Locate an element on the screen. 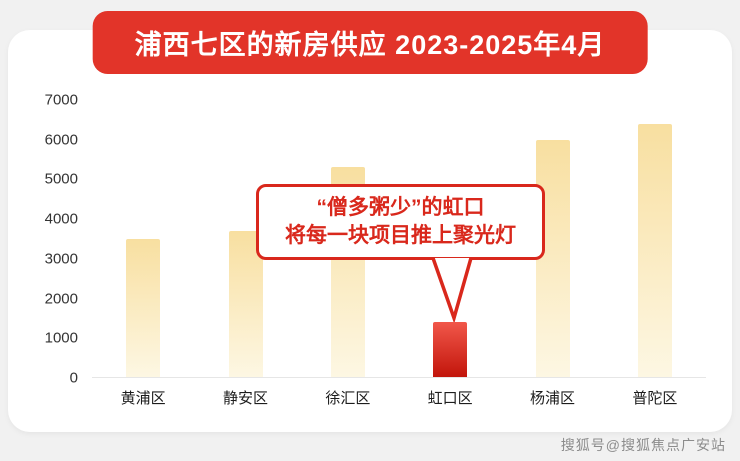 The height and width of the screenshot is (461, 740). y-tick-label: 6000 is located at coordinates (61, 140).